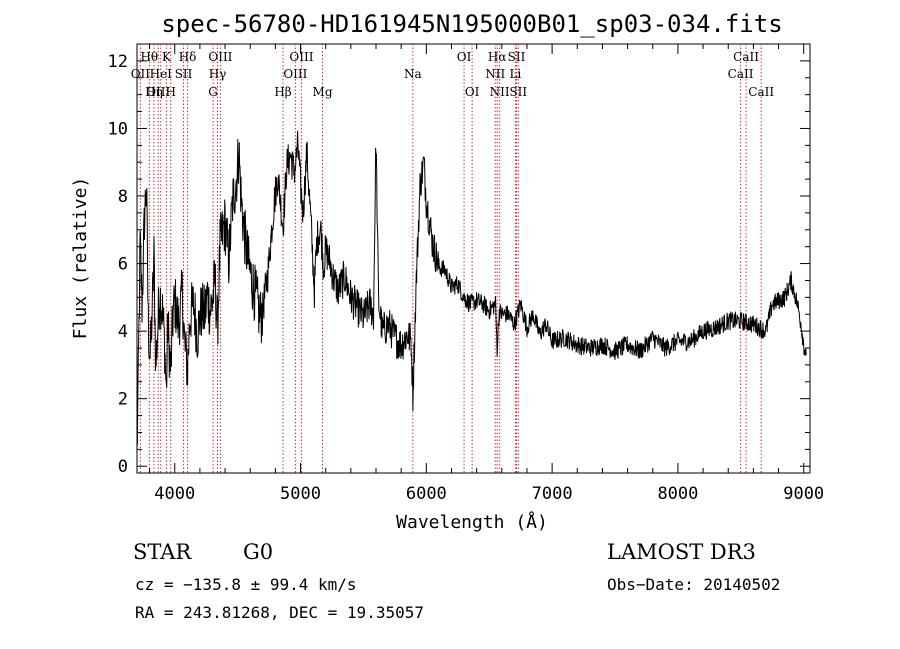 Image resolution: width=900 pixels, height=649 pixels. What do you see at coordinates (123, 332) in the screenshot?
I see `y-tick-label-2: 4` at bounding box center [123, 332].